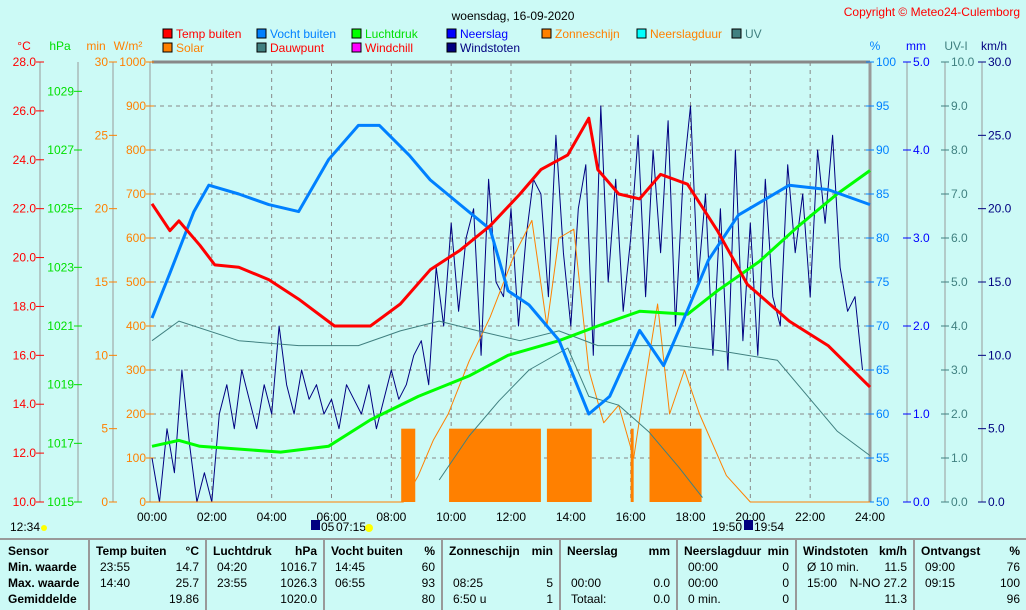  I want to click on cell-value: 19.86, so click(183, 599).